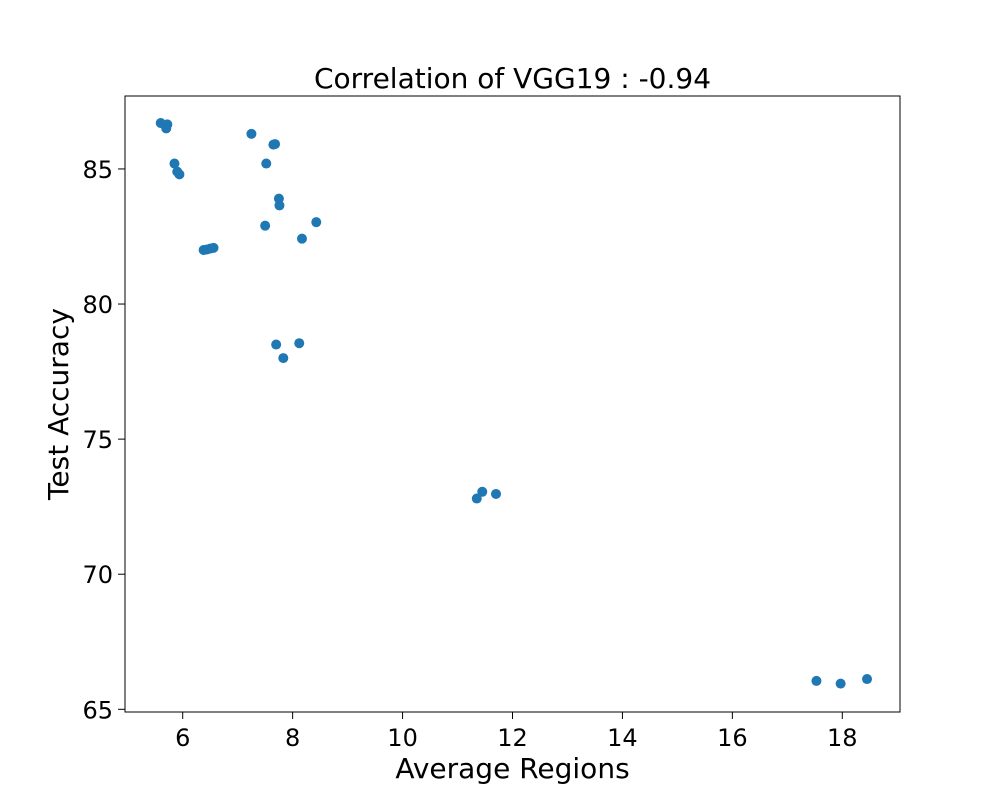 Image resolution: width=1000 pixels, height=800 pixels. I want to click on x-tick-label: 6, so click(182, 738).